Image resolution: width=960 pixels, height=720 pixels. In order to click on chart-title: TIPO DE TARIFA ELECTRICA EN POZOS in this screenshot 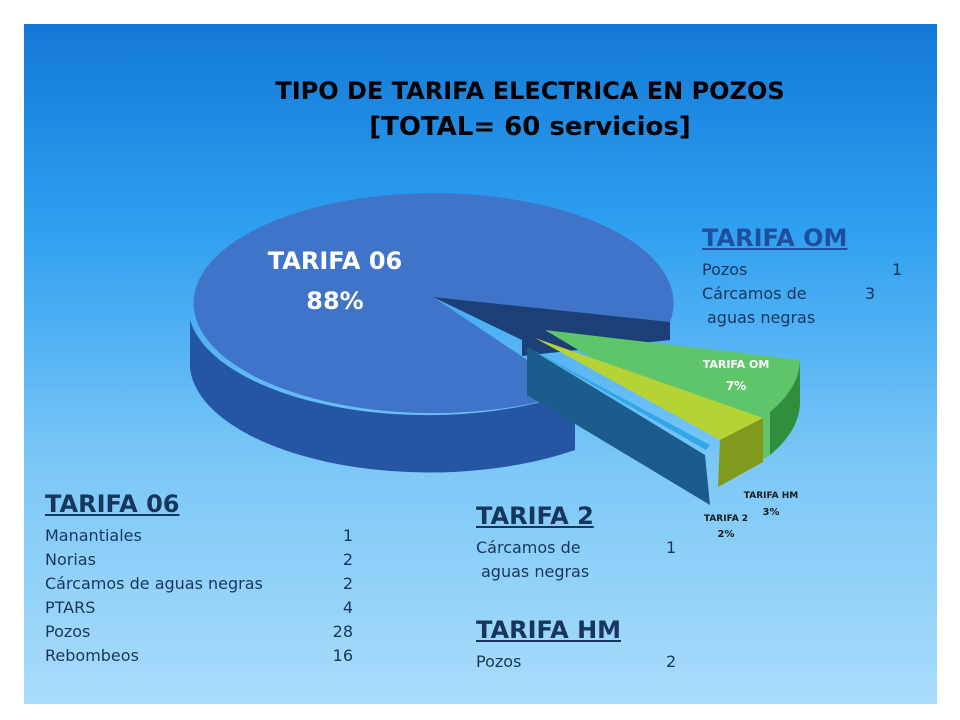, I will do `click(530, 91)`.